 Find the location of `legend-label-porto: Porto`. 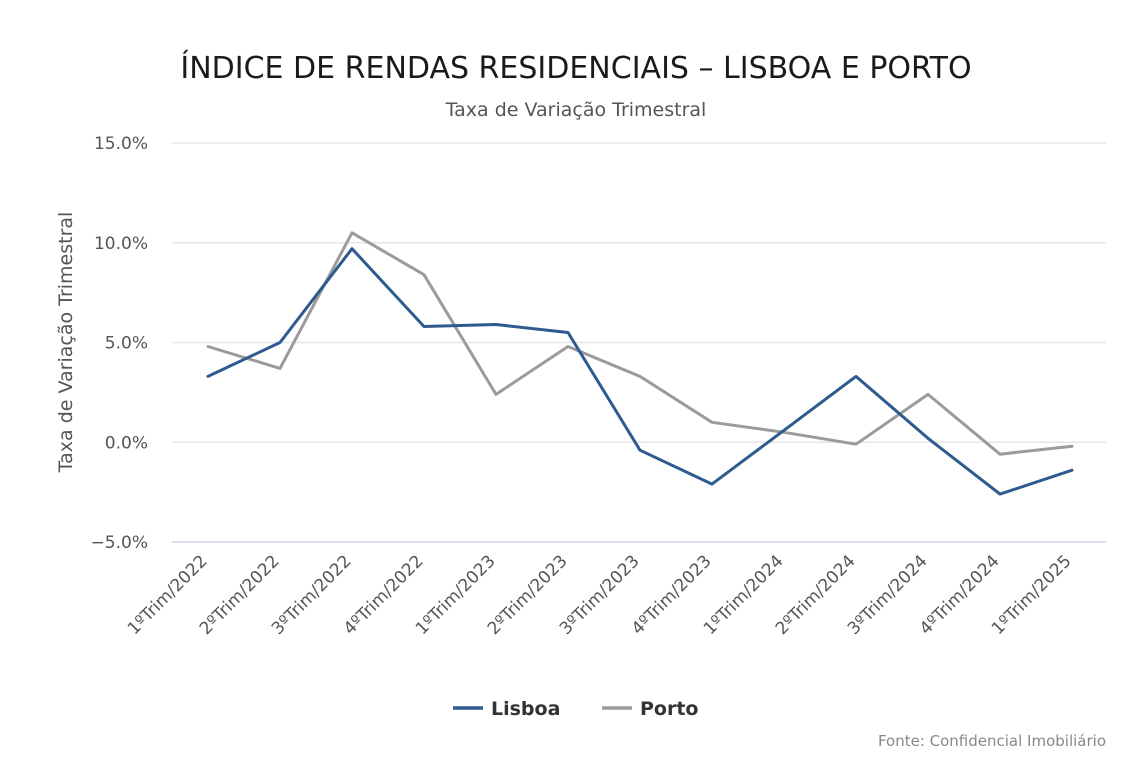

legend-label-porto: Porto is located at coordinates (669, 709).